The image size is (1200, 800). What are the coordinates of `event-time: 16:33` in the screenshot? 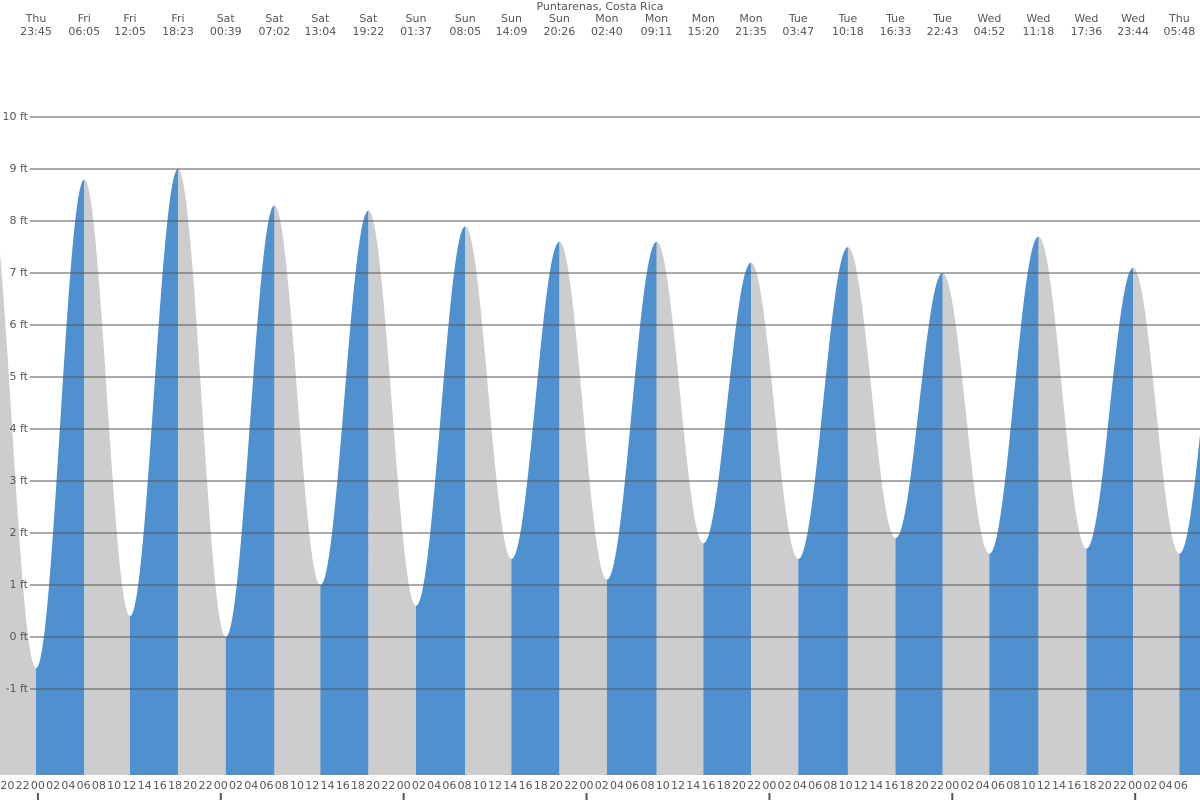 It's located at (896, 31).